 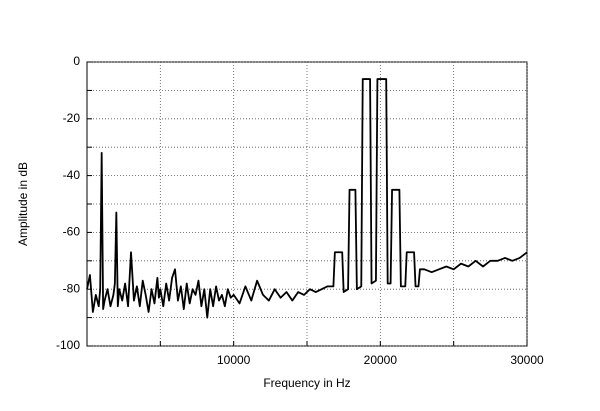 I want to click on x-tick-label: 10000, so click(x=234, y=360).